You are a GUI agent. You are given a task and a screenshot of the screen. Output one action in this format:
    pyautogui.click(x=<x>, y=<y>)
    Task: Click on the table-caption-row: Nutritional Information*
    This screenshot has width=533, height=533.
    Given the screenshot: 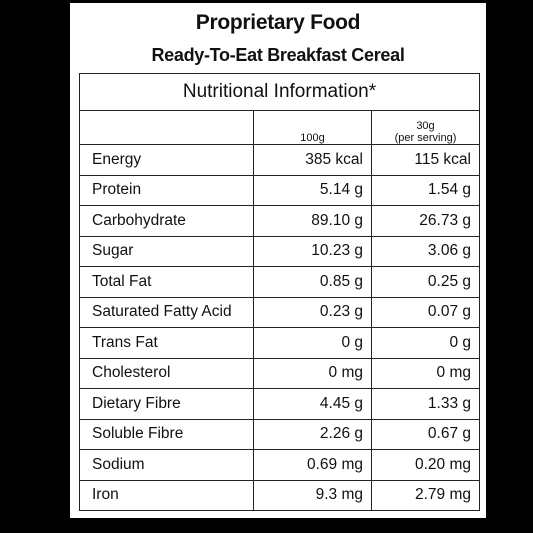 What is the action you would take?
    pyautogui.click(x=279, y=92)
    